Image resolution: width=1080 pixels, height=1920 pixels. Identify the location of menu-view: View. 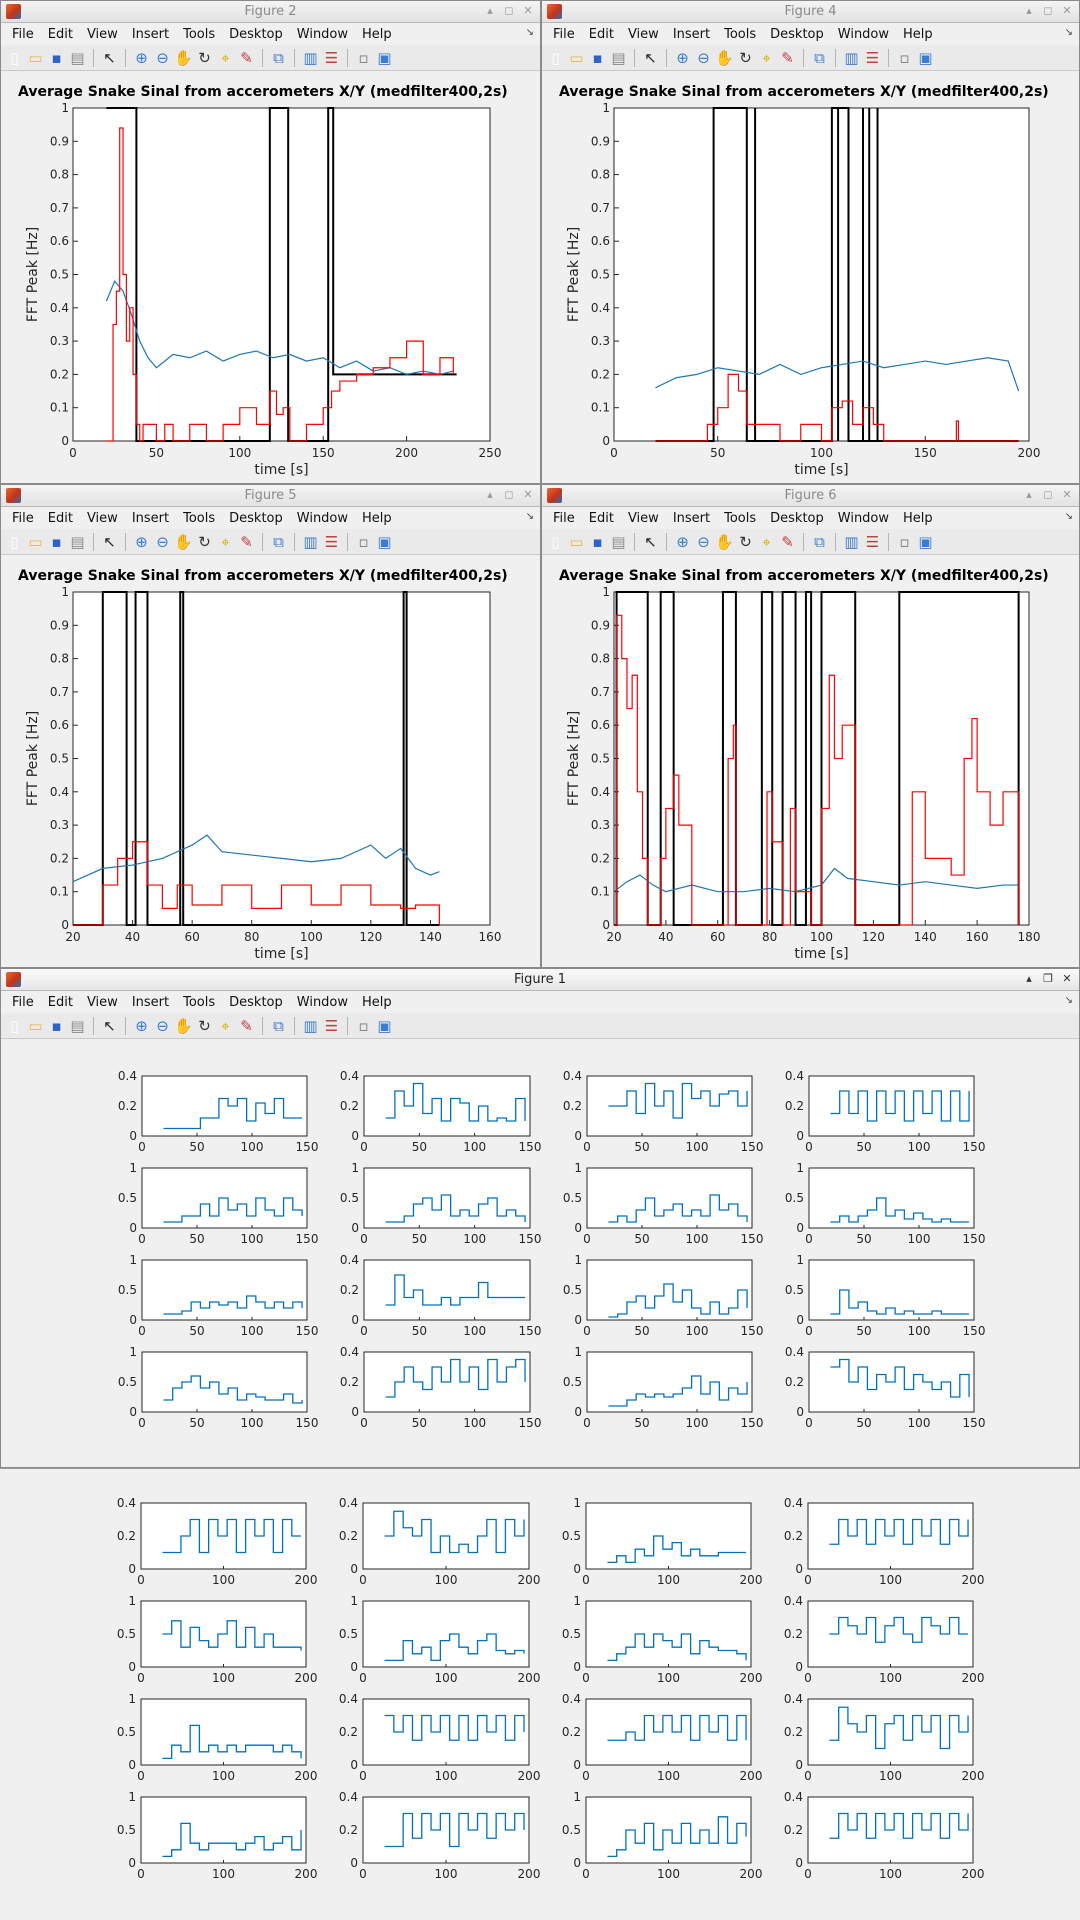
(643, 34).